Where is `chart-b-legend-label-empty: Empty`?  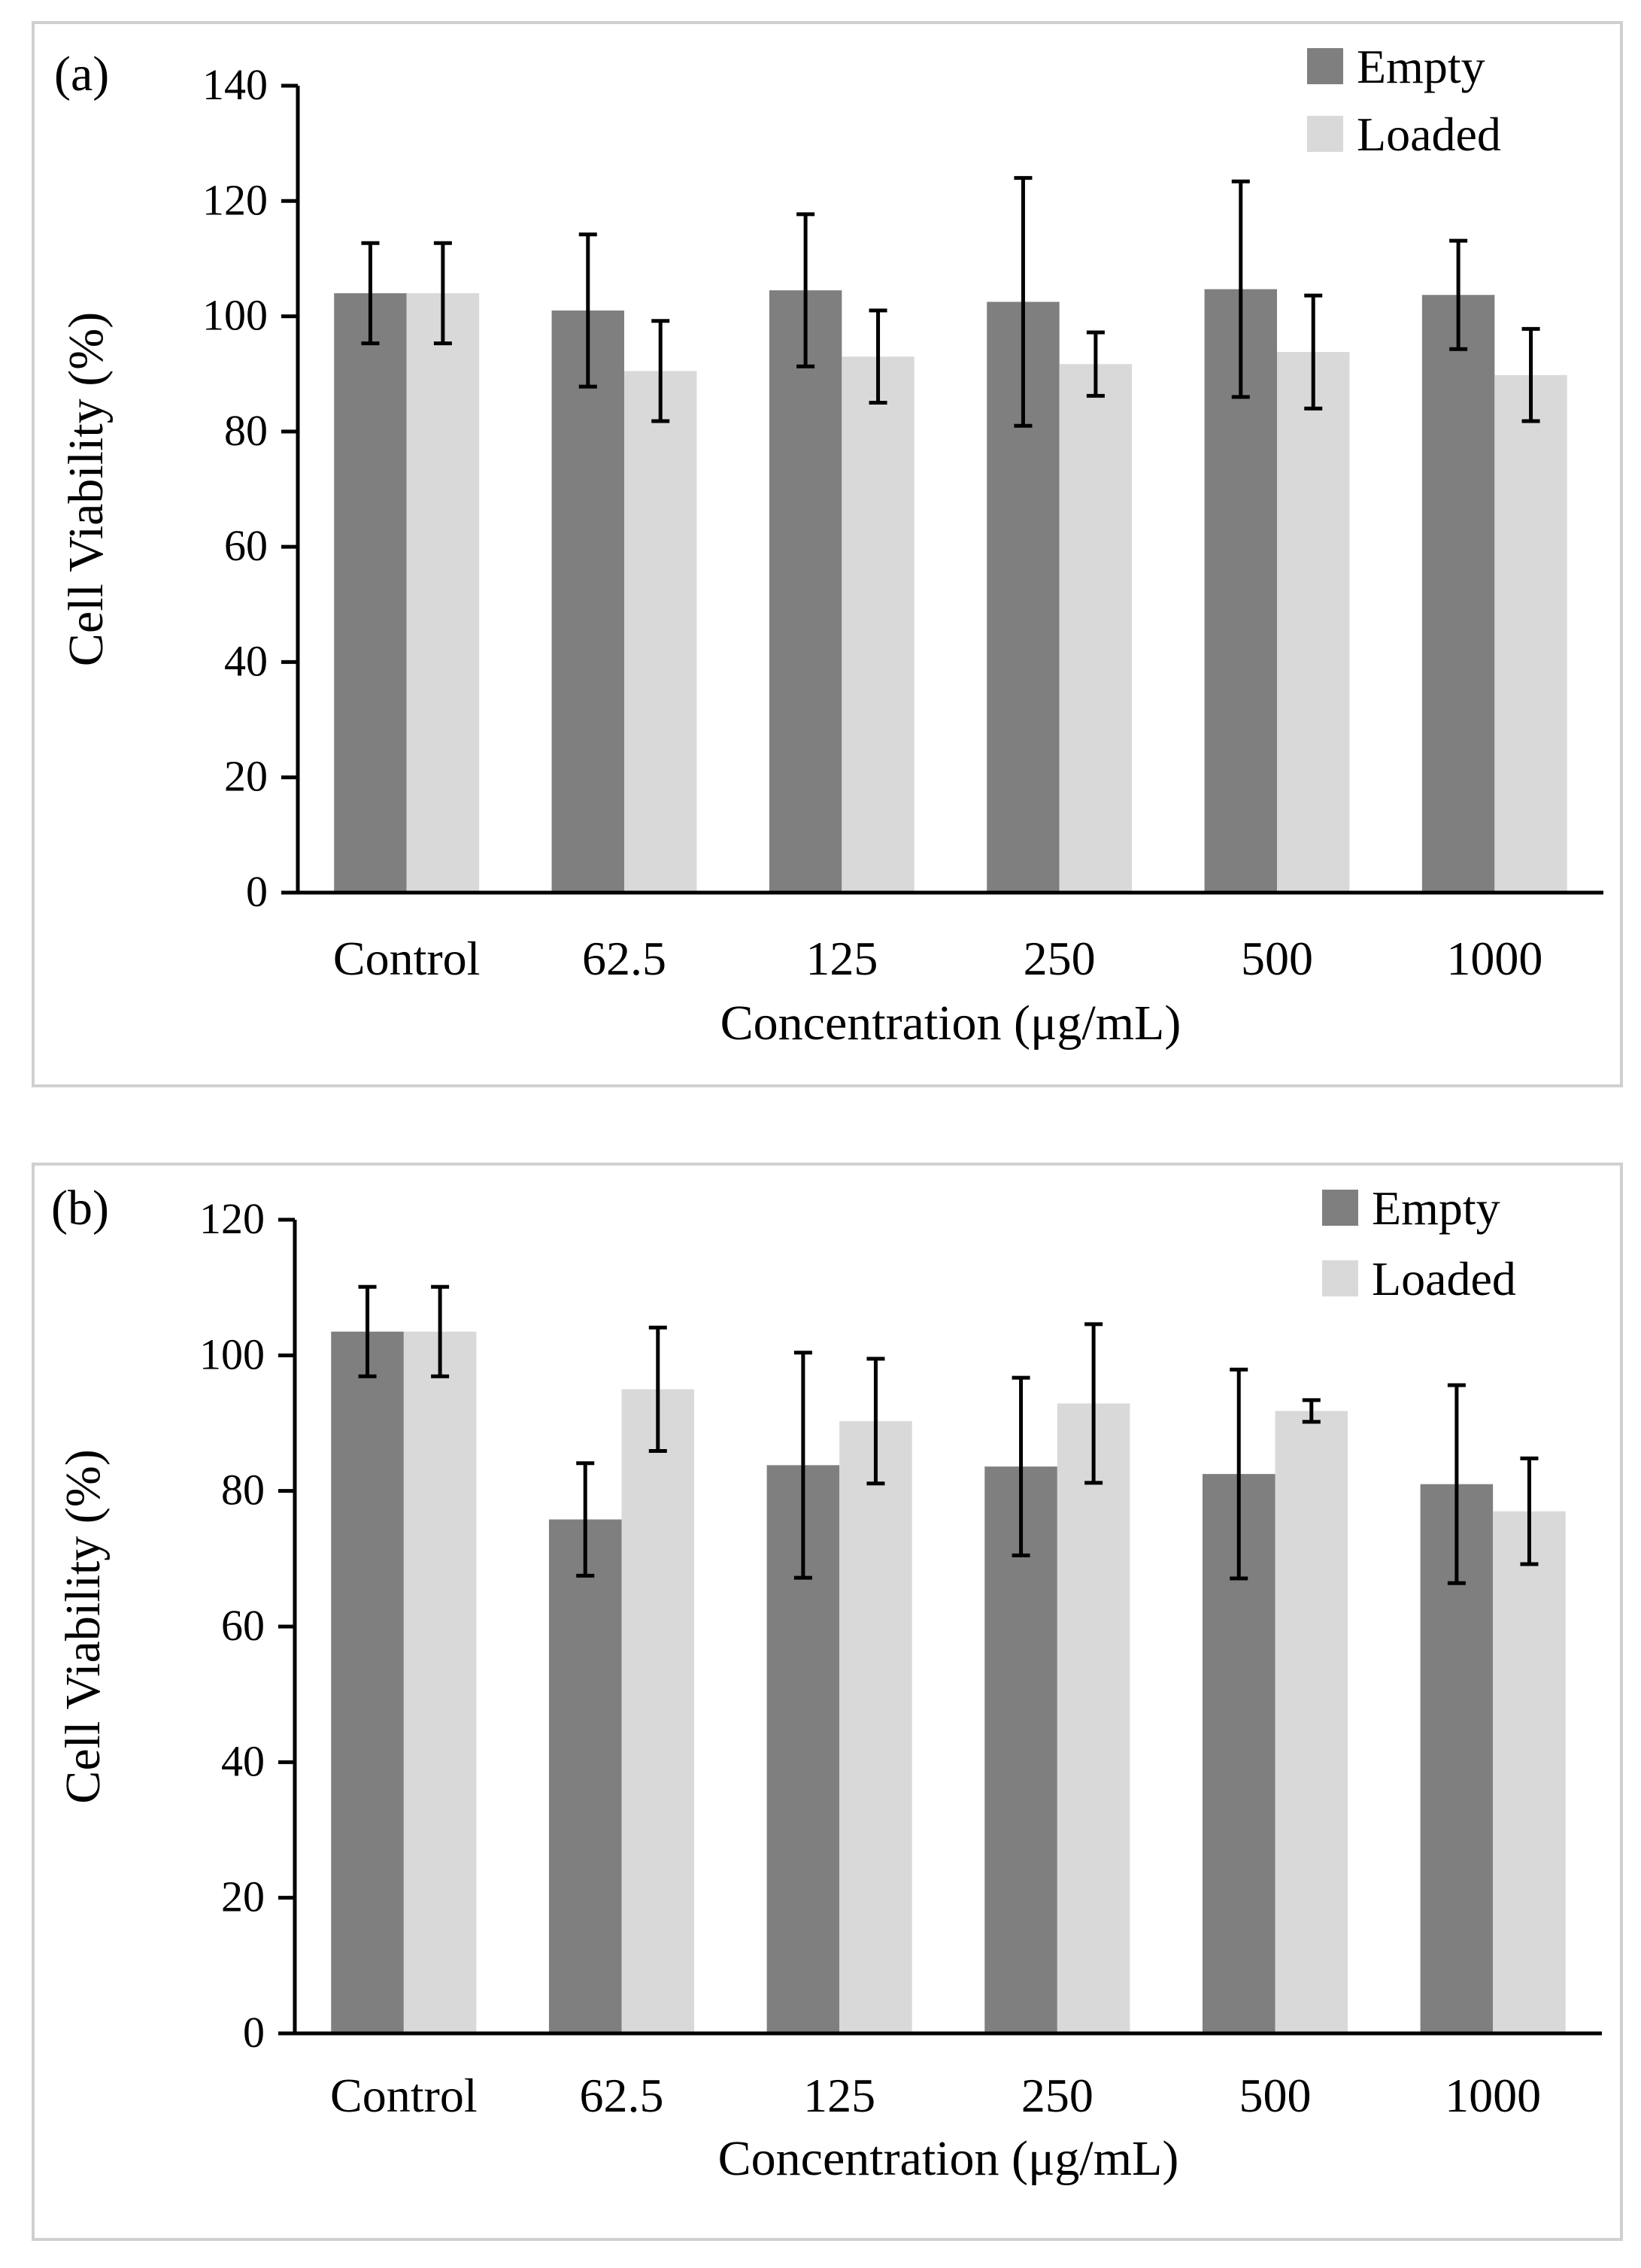 chart-b-legend-label-empty: Empty is located at coordinates (1436, 1208).